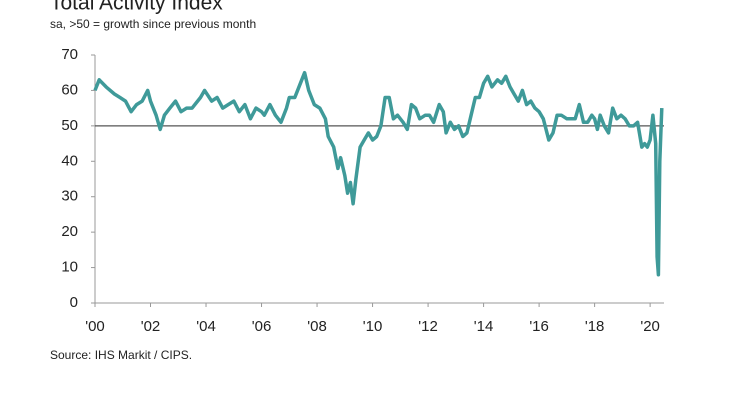  I want to click on x-tick-label: '18, so click(595, 326).